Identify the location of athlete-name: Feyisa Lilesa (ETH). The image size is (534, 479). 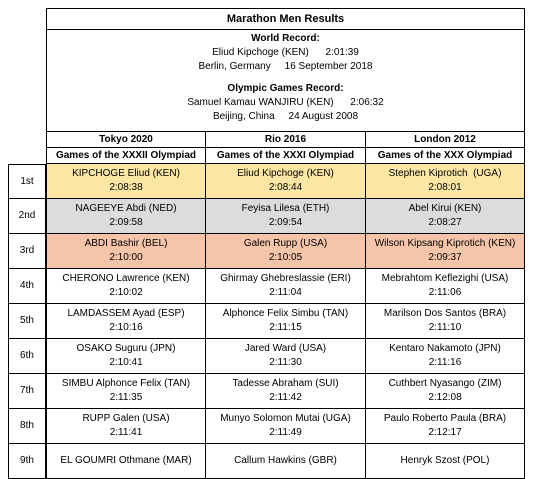
(285, 208).